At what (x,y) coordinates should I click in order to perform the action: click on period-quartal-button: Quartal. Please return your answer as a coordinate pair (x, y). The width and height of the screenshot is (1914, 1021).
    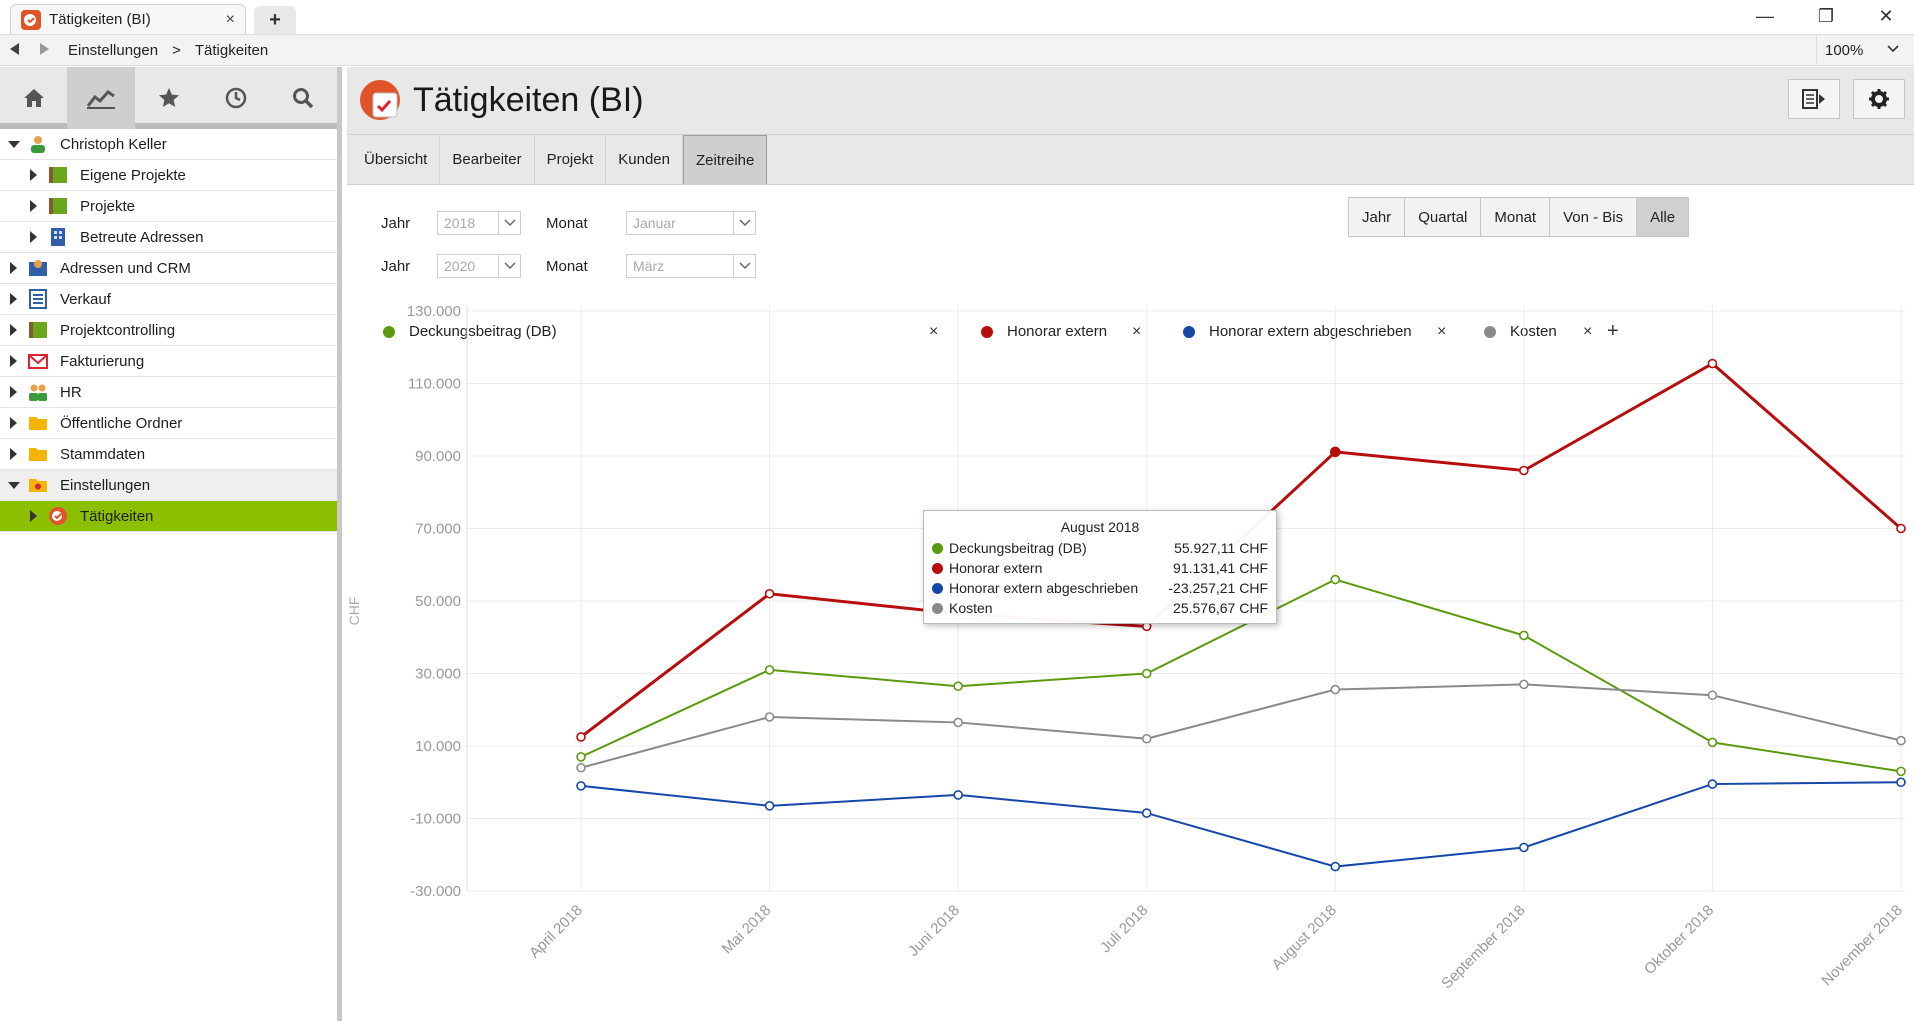
    Looking at the image, I should click on (1443, 217).